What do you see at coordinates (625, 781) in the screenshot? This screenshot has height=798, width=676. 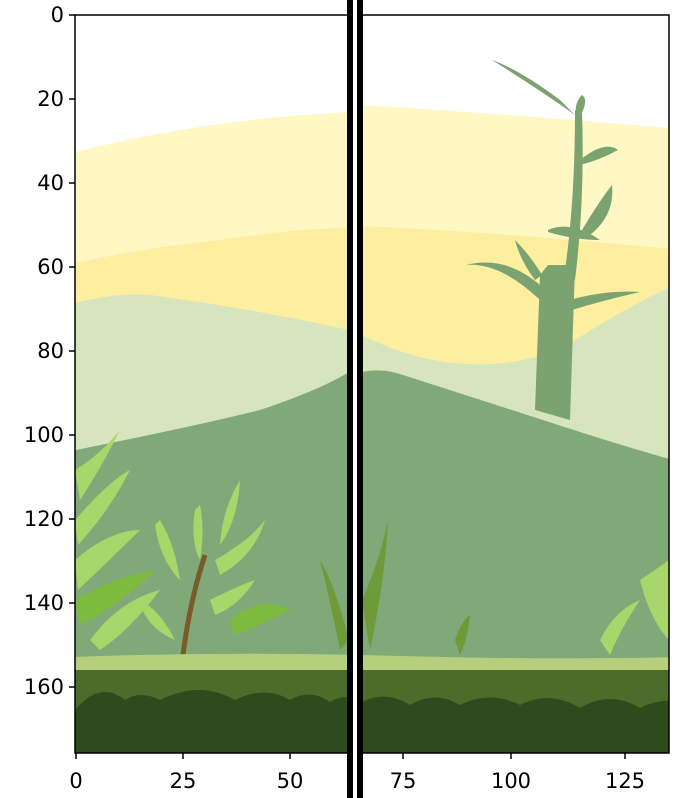 I see `x-tick-label: 125` at bounding box center [625, 781].